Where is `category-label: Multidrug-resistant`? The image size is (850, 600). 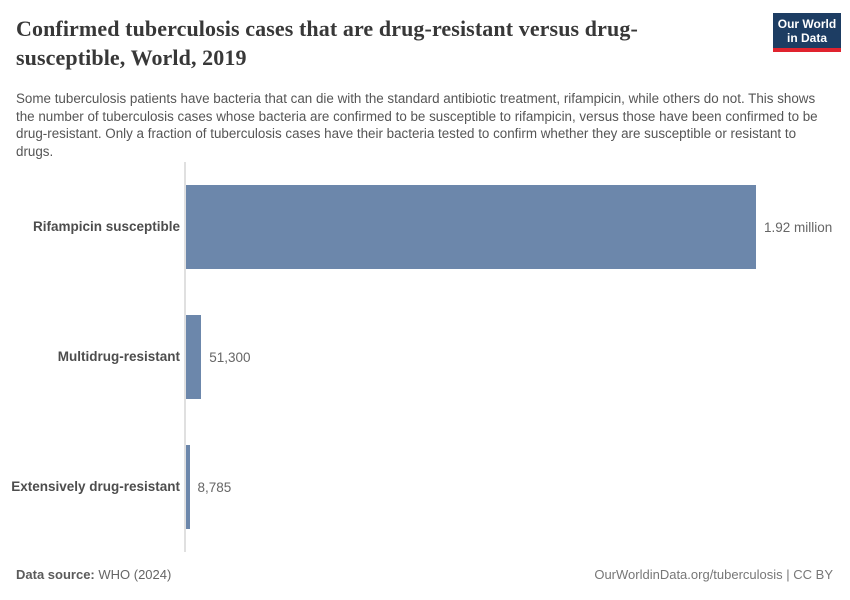 category-label: Multidrug-resistant is located at coordinates (118, 356).